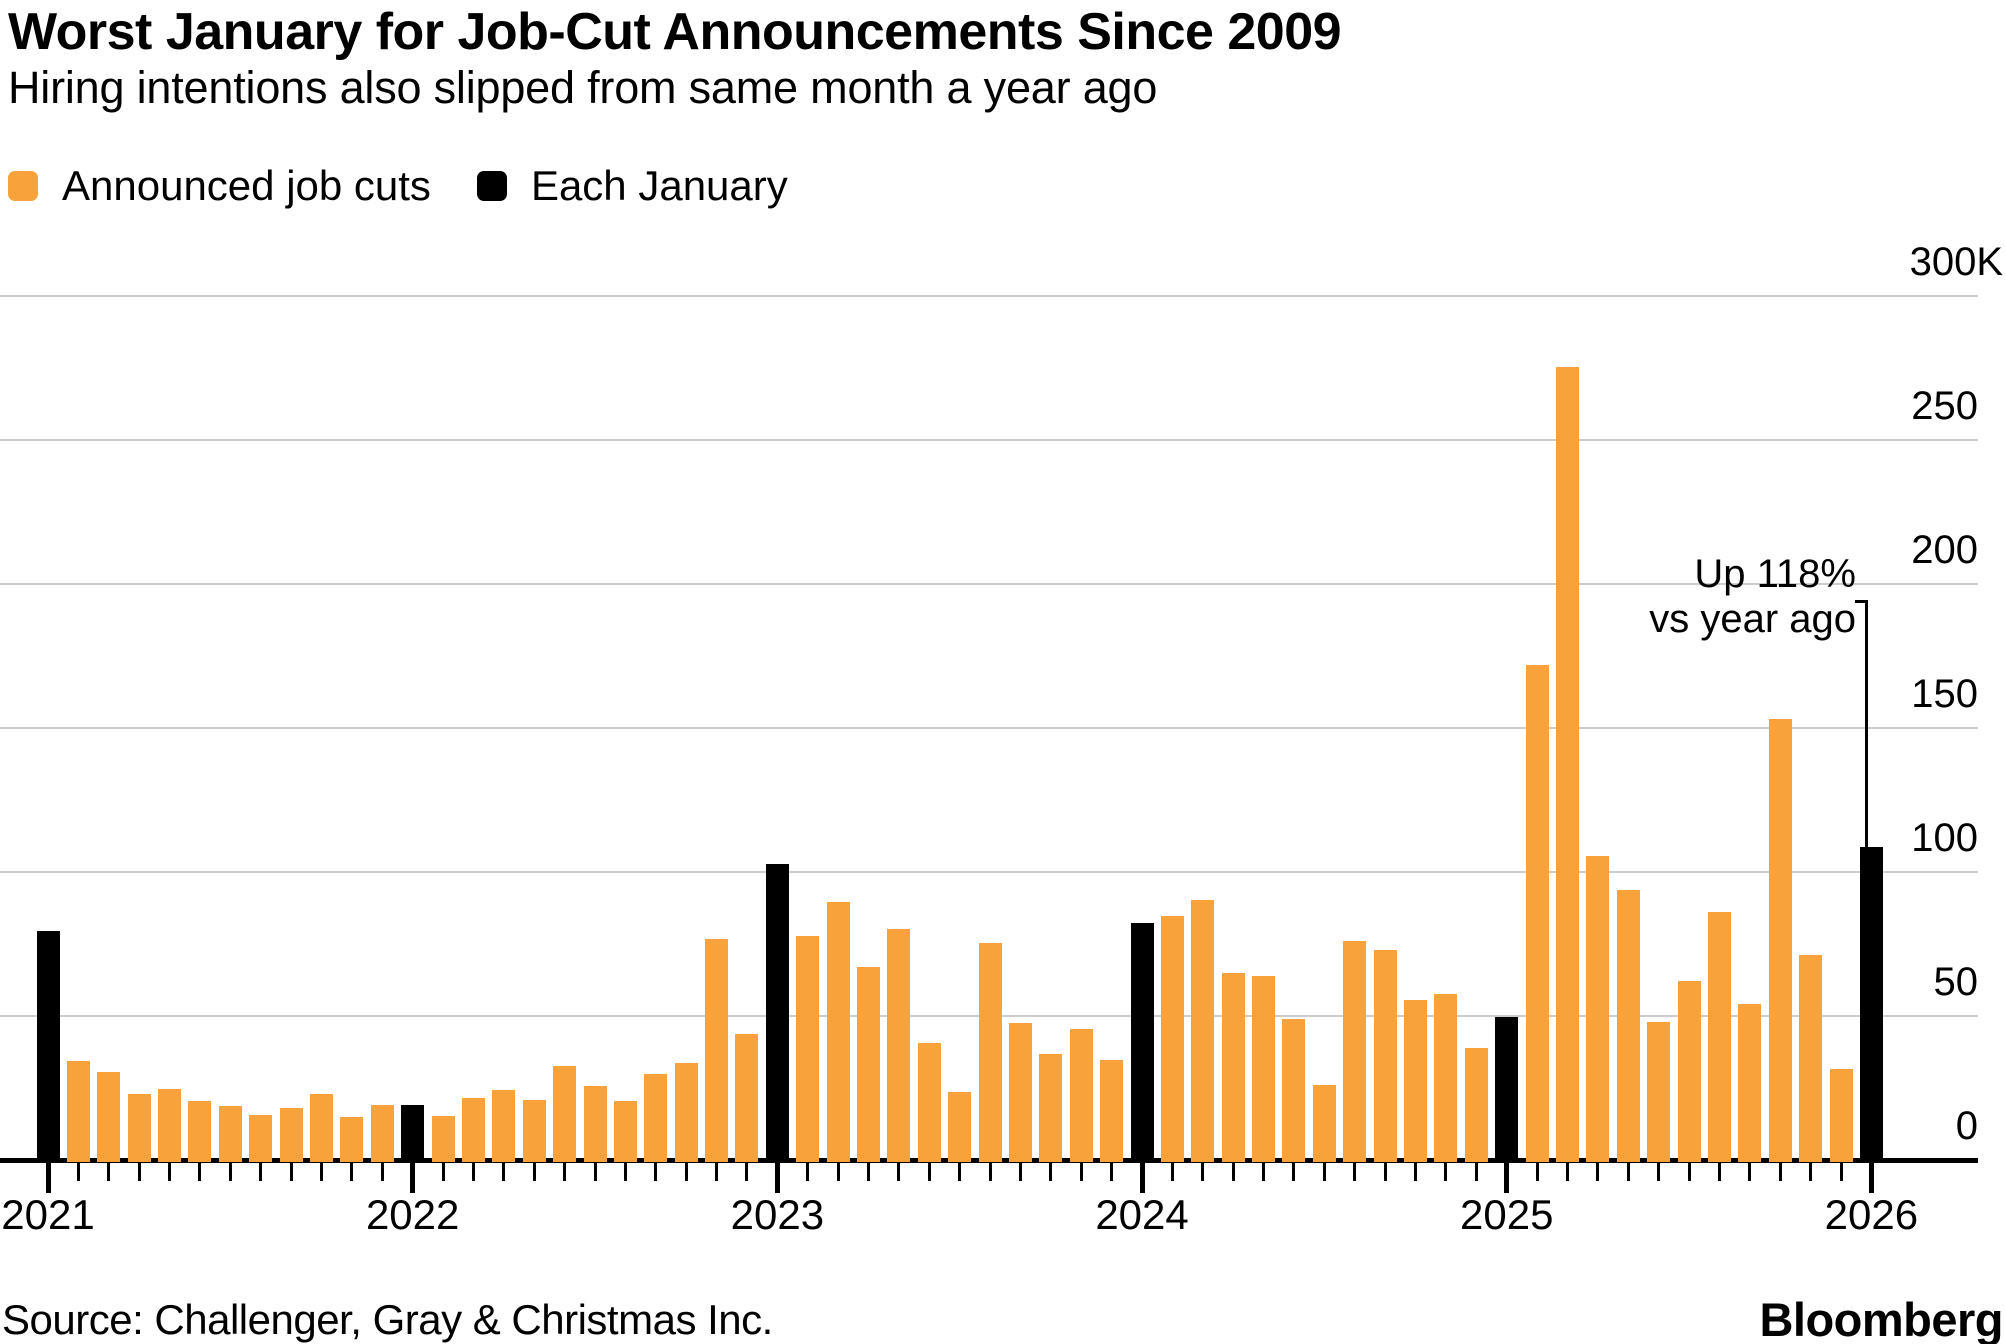 This screenshot has height=1344, width=2005. Describe the element at coordinates (491, 186) in the screenshot. I see `legend-swatch-each-january` at that location.